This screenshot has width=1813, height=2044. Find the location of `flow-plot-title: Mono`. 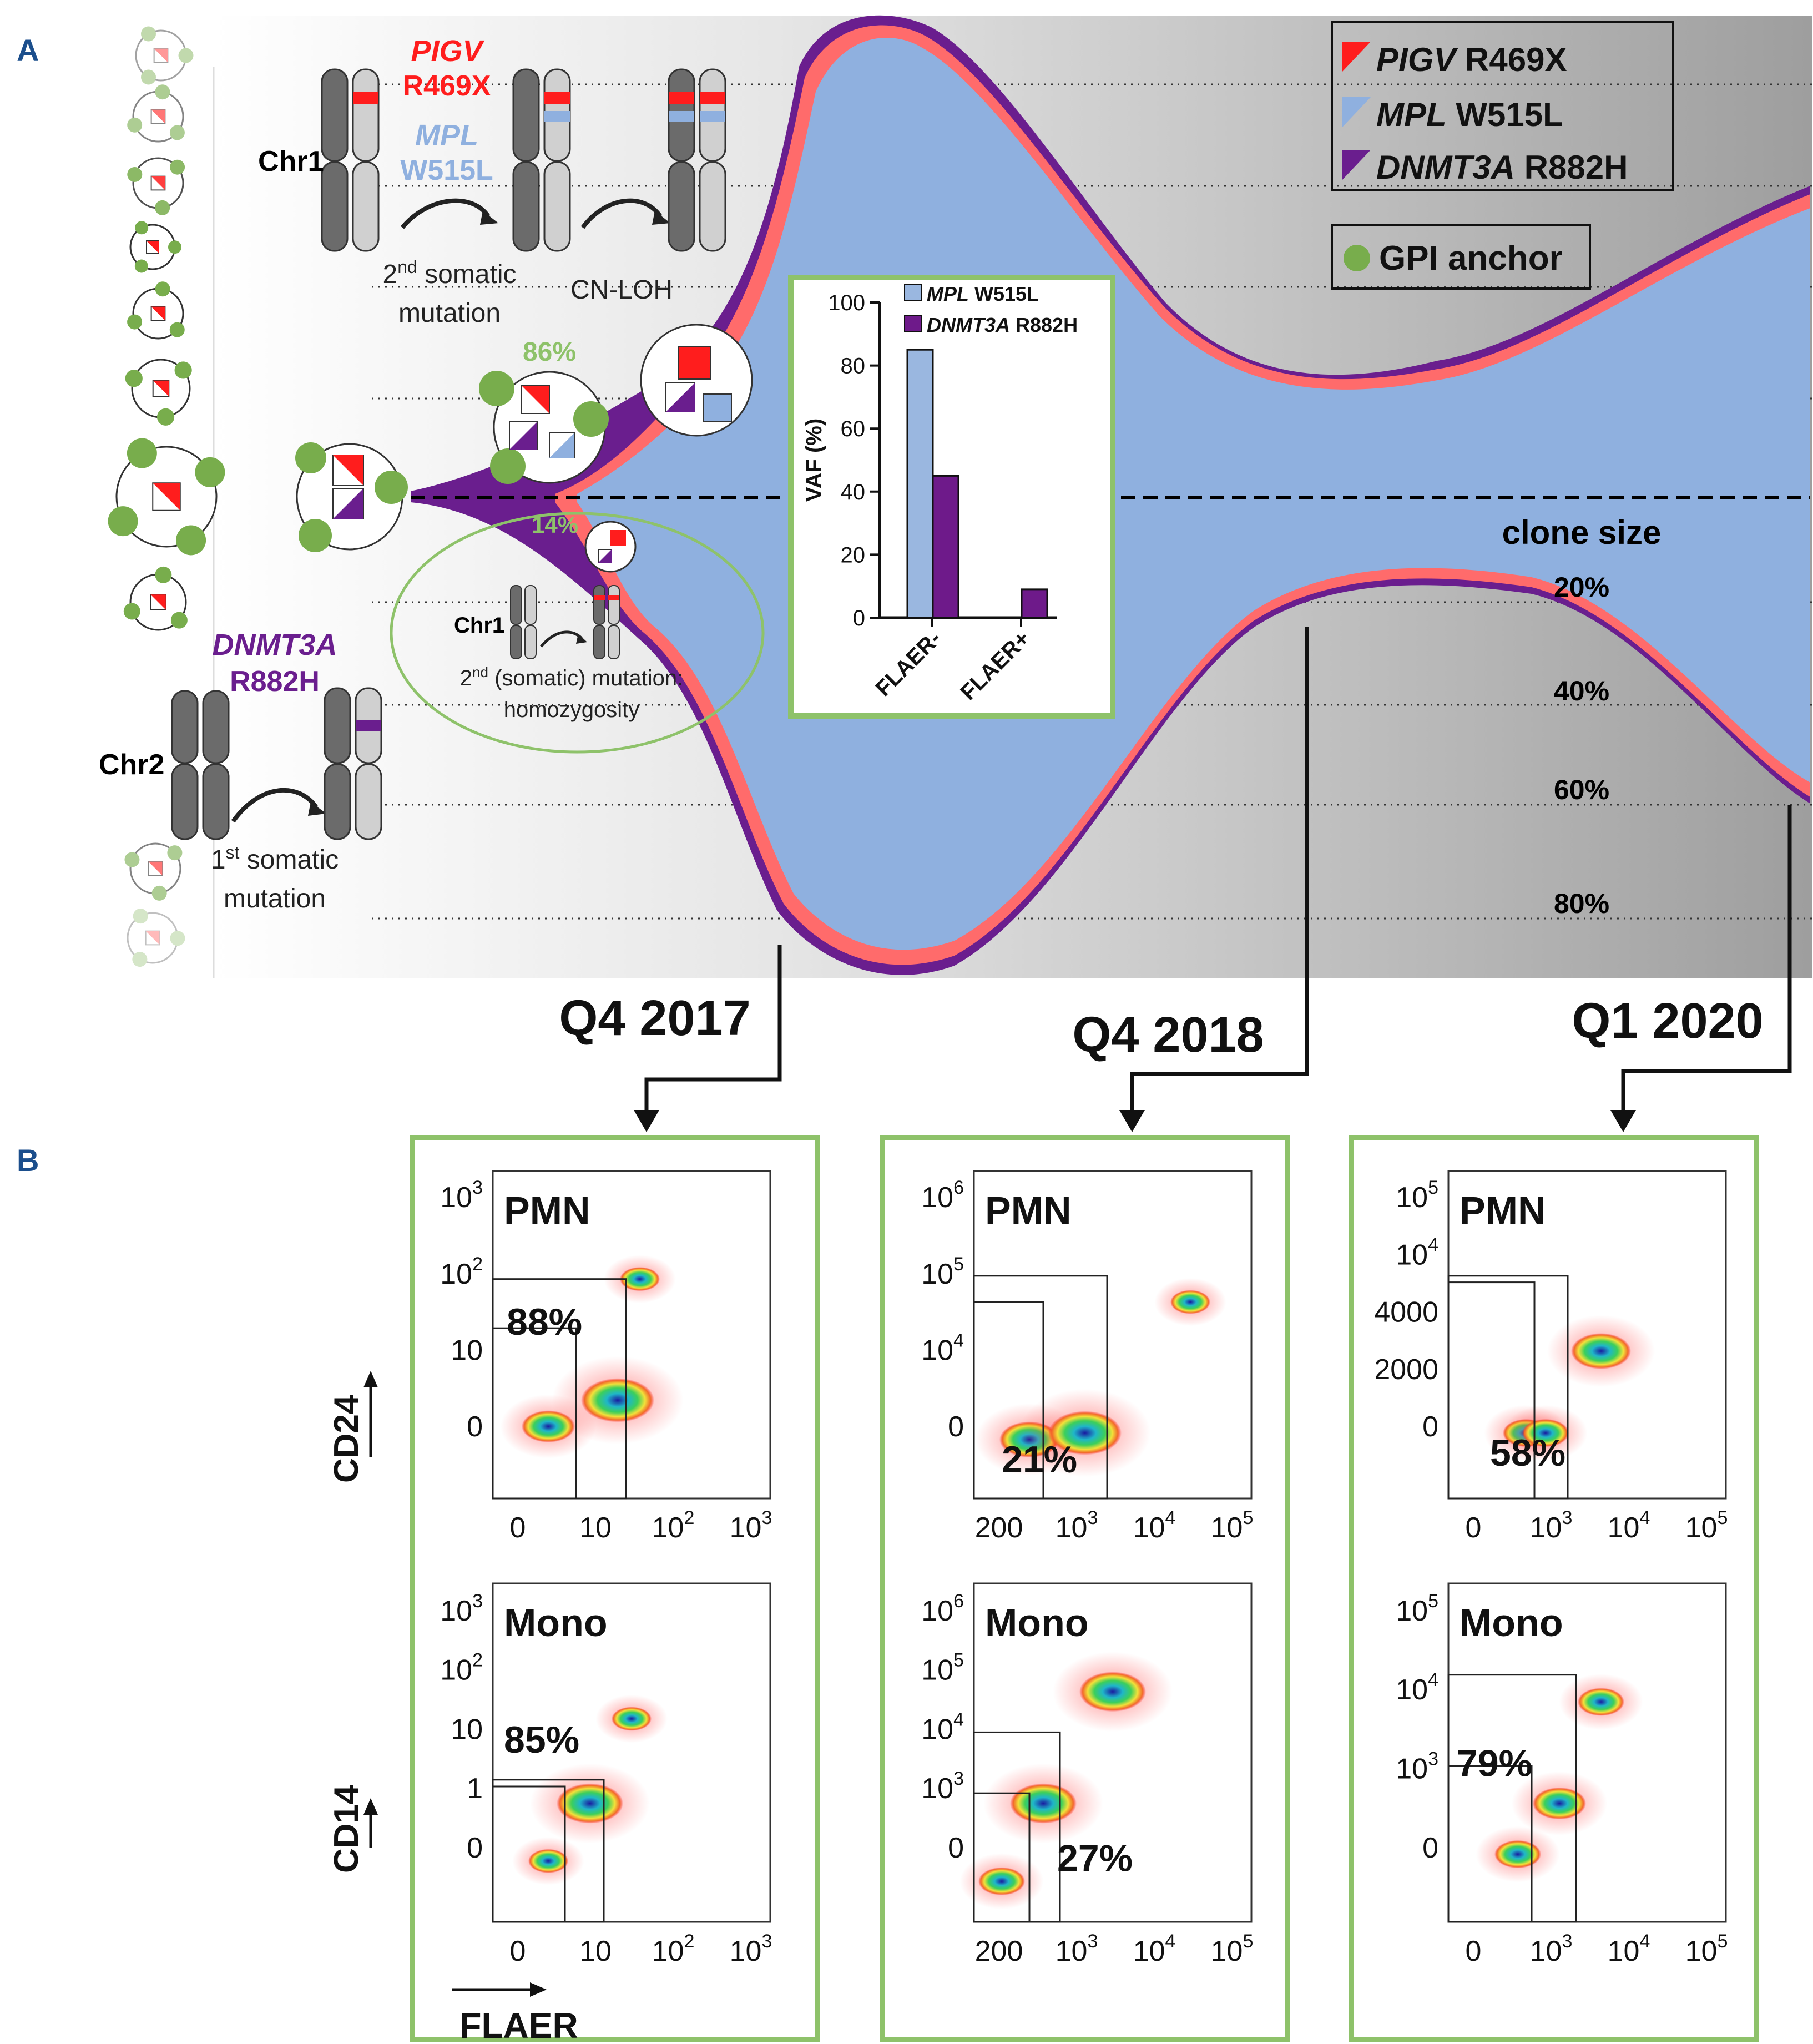

flow-plot-title: Mono is located at coordinates (1037, 1623).